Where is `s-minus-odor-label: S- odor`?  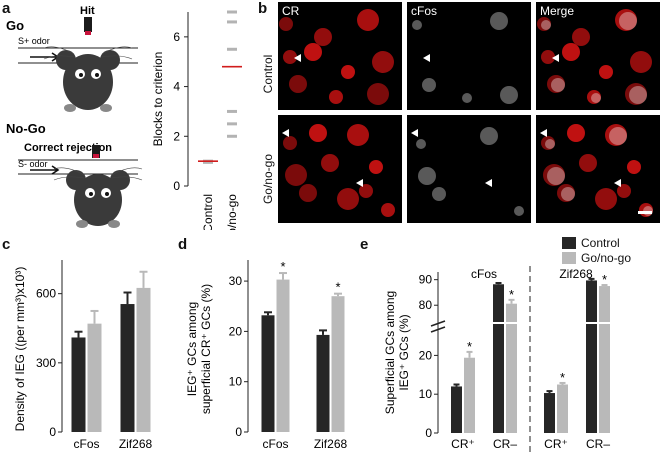 s-minus-odor-label: S- odor is located at coordinates (33, 164).